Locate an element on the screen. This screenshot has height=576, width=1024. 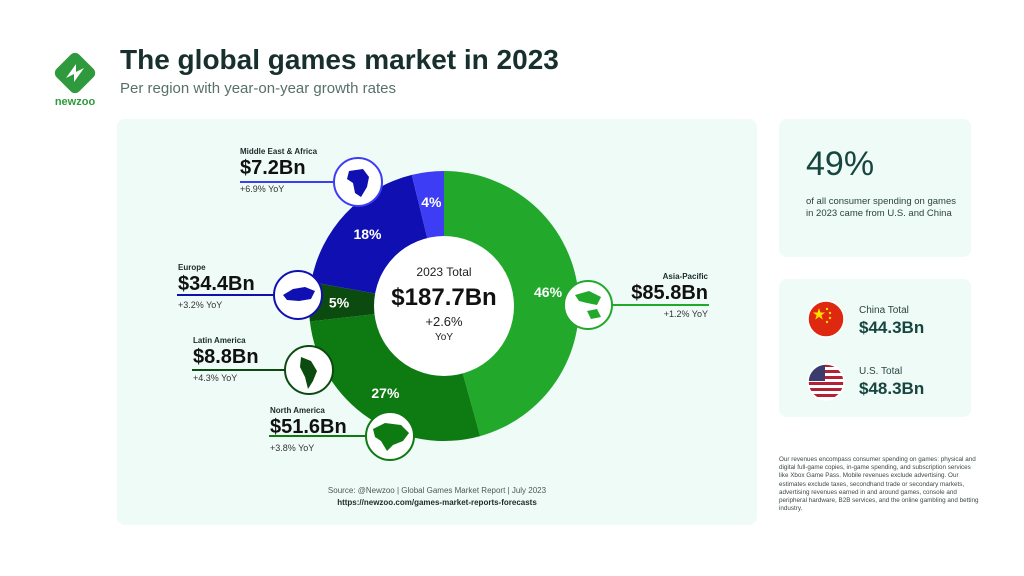
region-middle-east-africa: Middle East & Africa $7.2Bn +6.9% YoY is located at coordinates (278, 170).